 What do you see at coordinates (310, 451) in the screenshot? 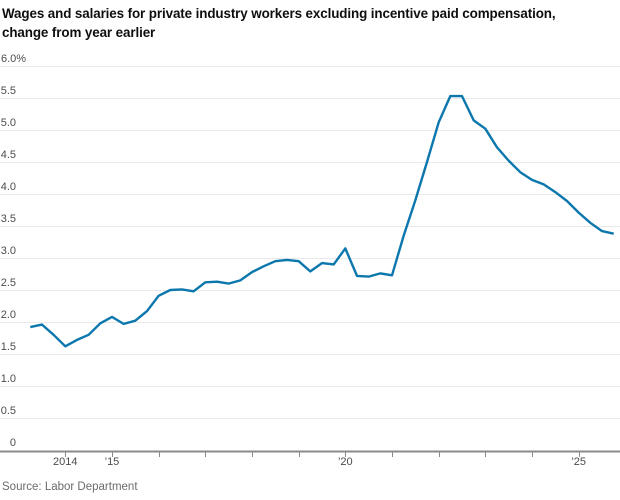
I see `zero-axis-line` at bounding box center [310, 451].